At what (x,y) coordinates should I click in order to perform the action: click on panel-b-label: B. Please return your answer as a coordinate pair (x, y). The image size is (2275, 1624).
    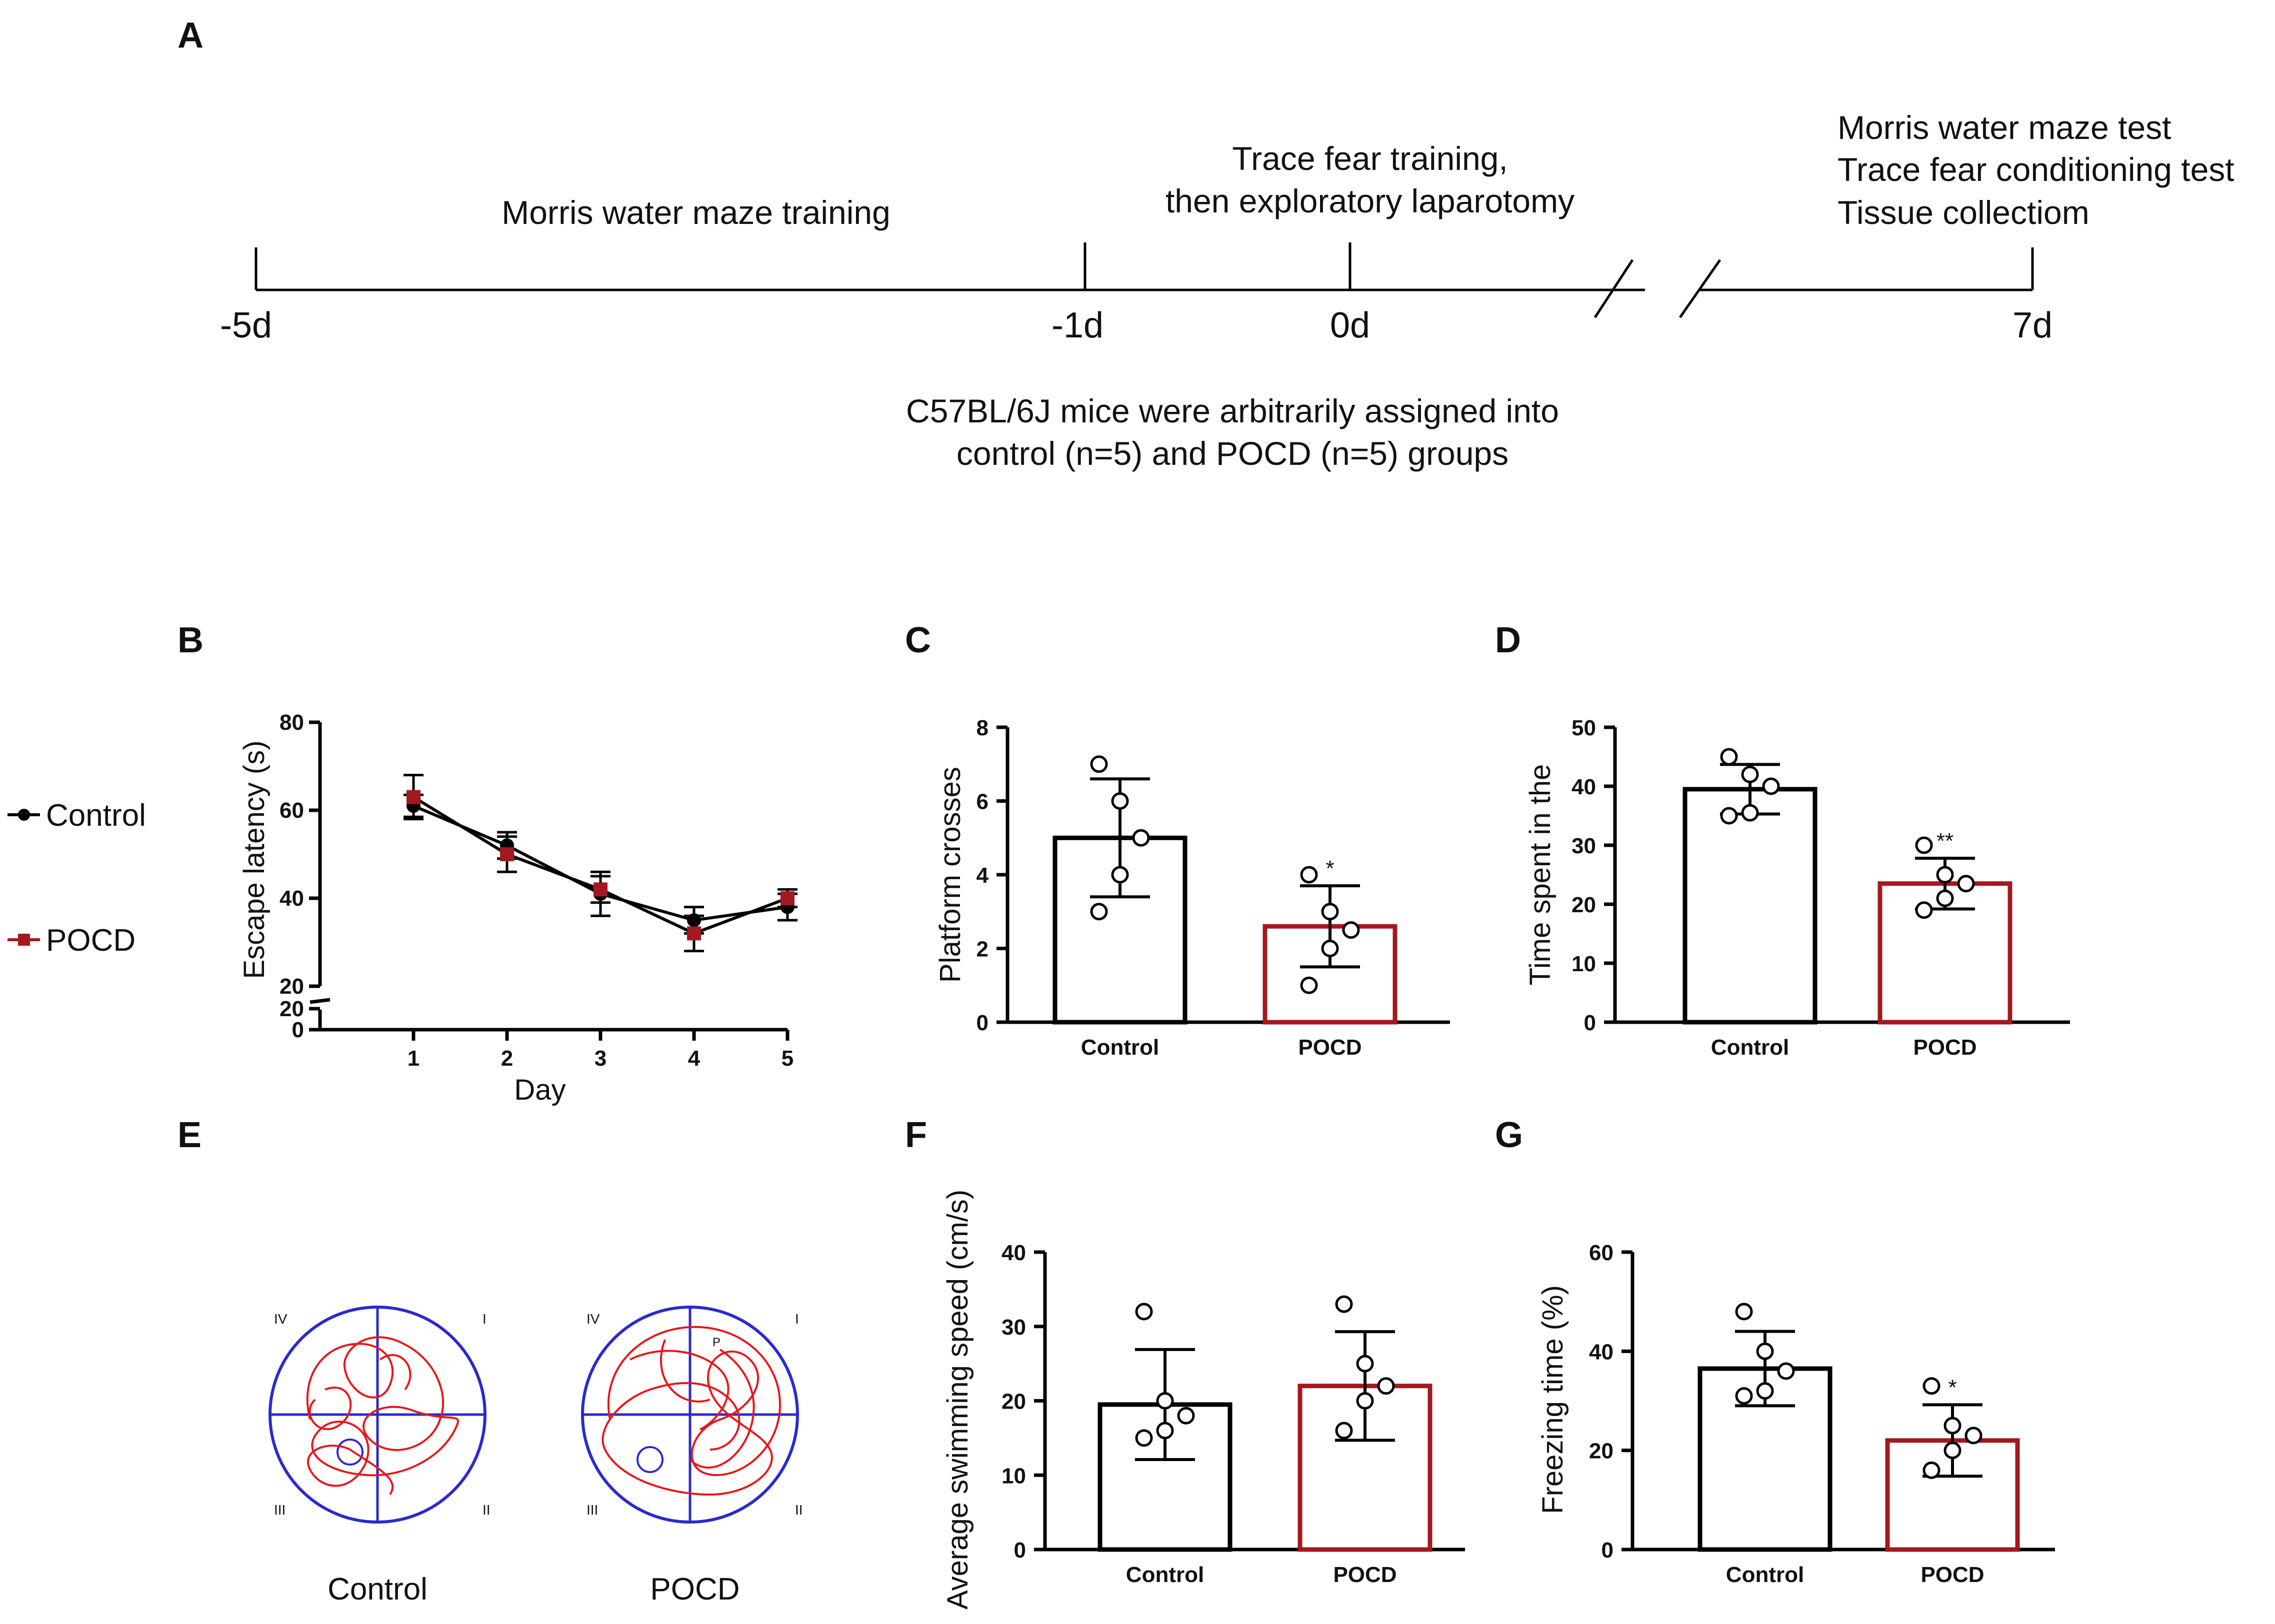
    Looking at the image, I should click on (191, 640).